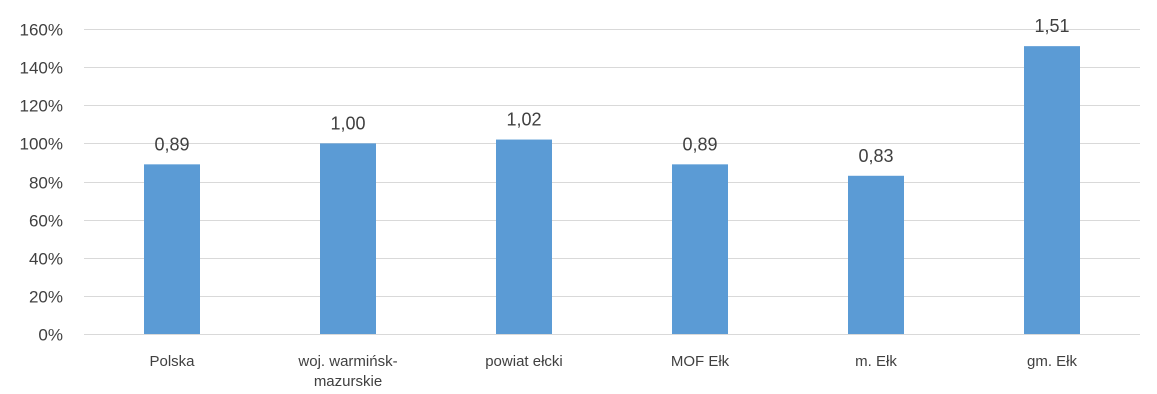  What do you see at coordinates (41, 144) in the screenshot?
I see `y-tick-label: 100%` at bounding box center [41, 144].